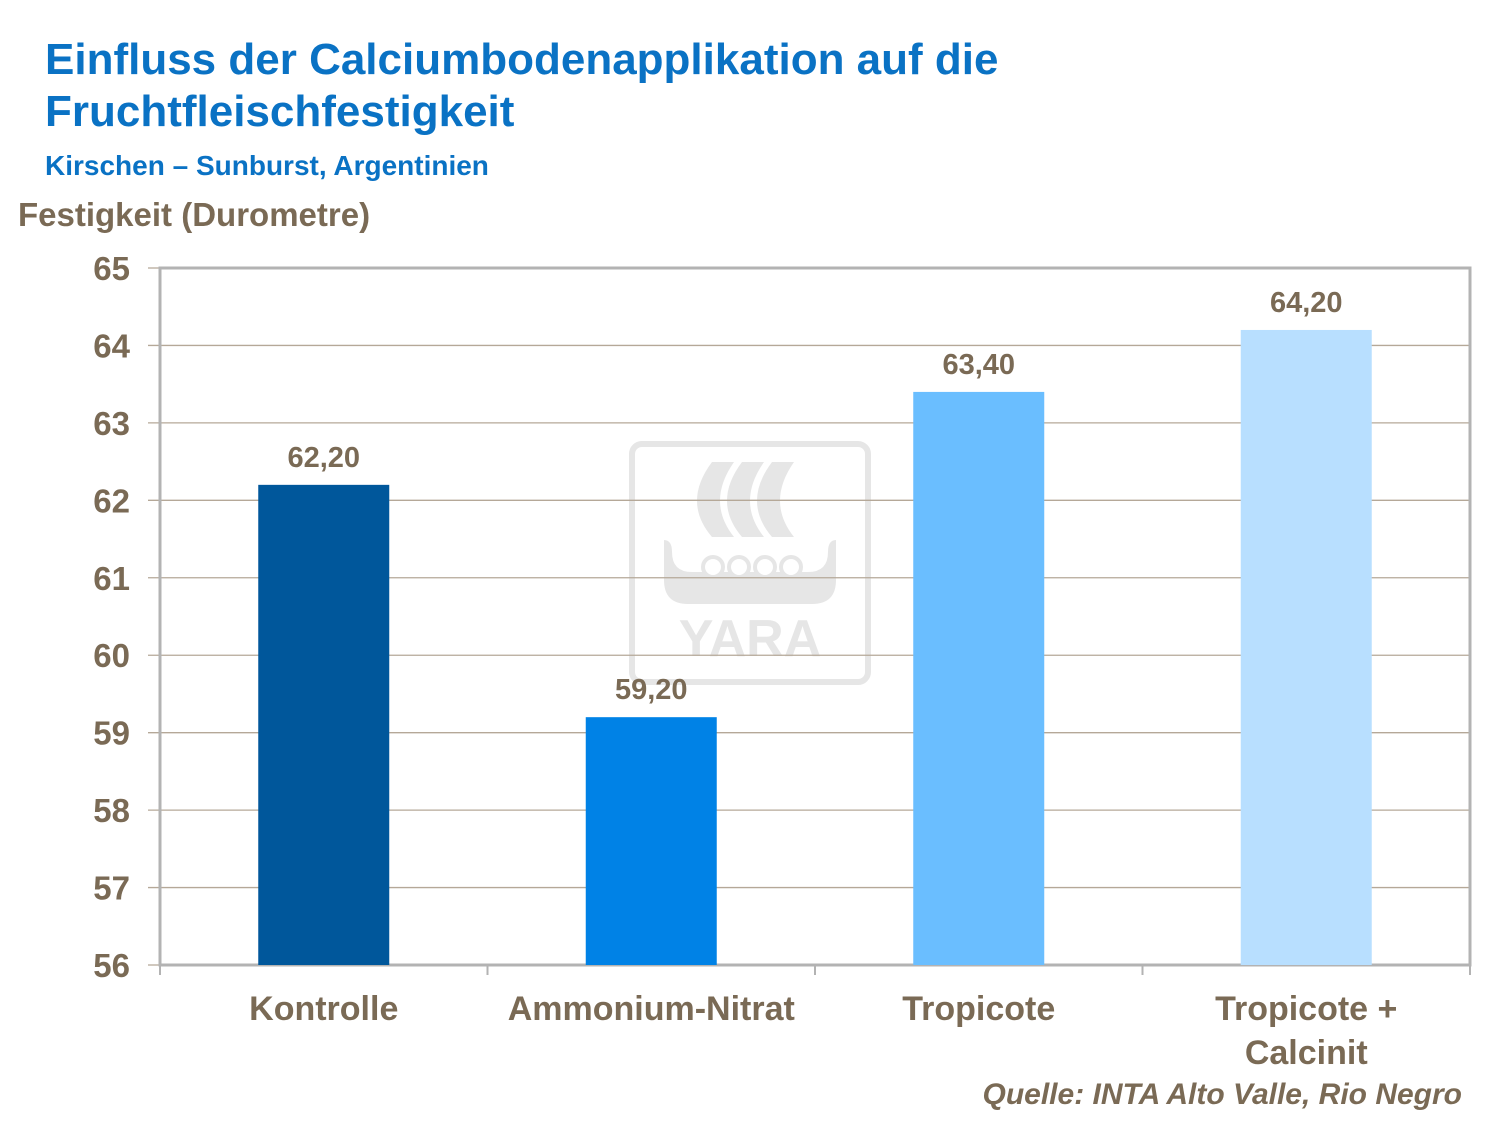  I want to click on y-tick-label: 63, so click(111, 423).